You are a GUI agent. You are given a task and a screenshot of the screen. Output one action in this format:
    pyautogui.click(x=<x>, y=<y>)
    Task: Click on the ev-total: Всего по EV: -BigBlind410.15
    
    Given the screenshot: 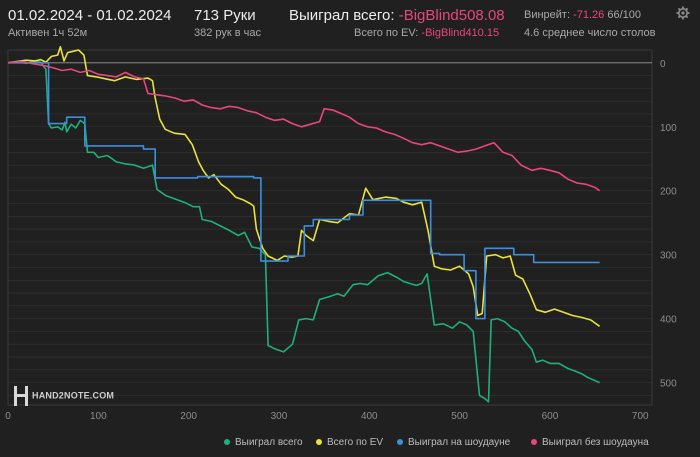 What is the action you would take?
    pyautogui.click(x=426, y=33)
    